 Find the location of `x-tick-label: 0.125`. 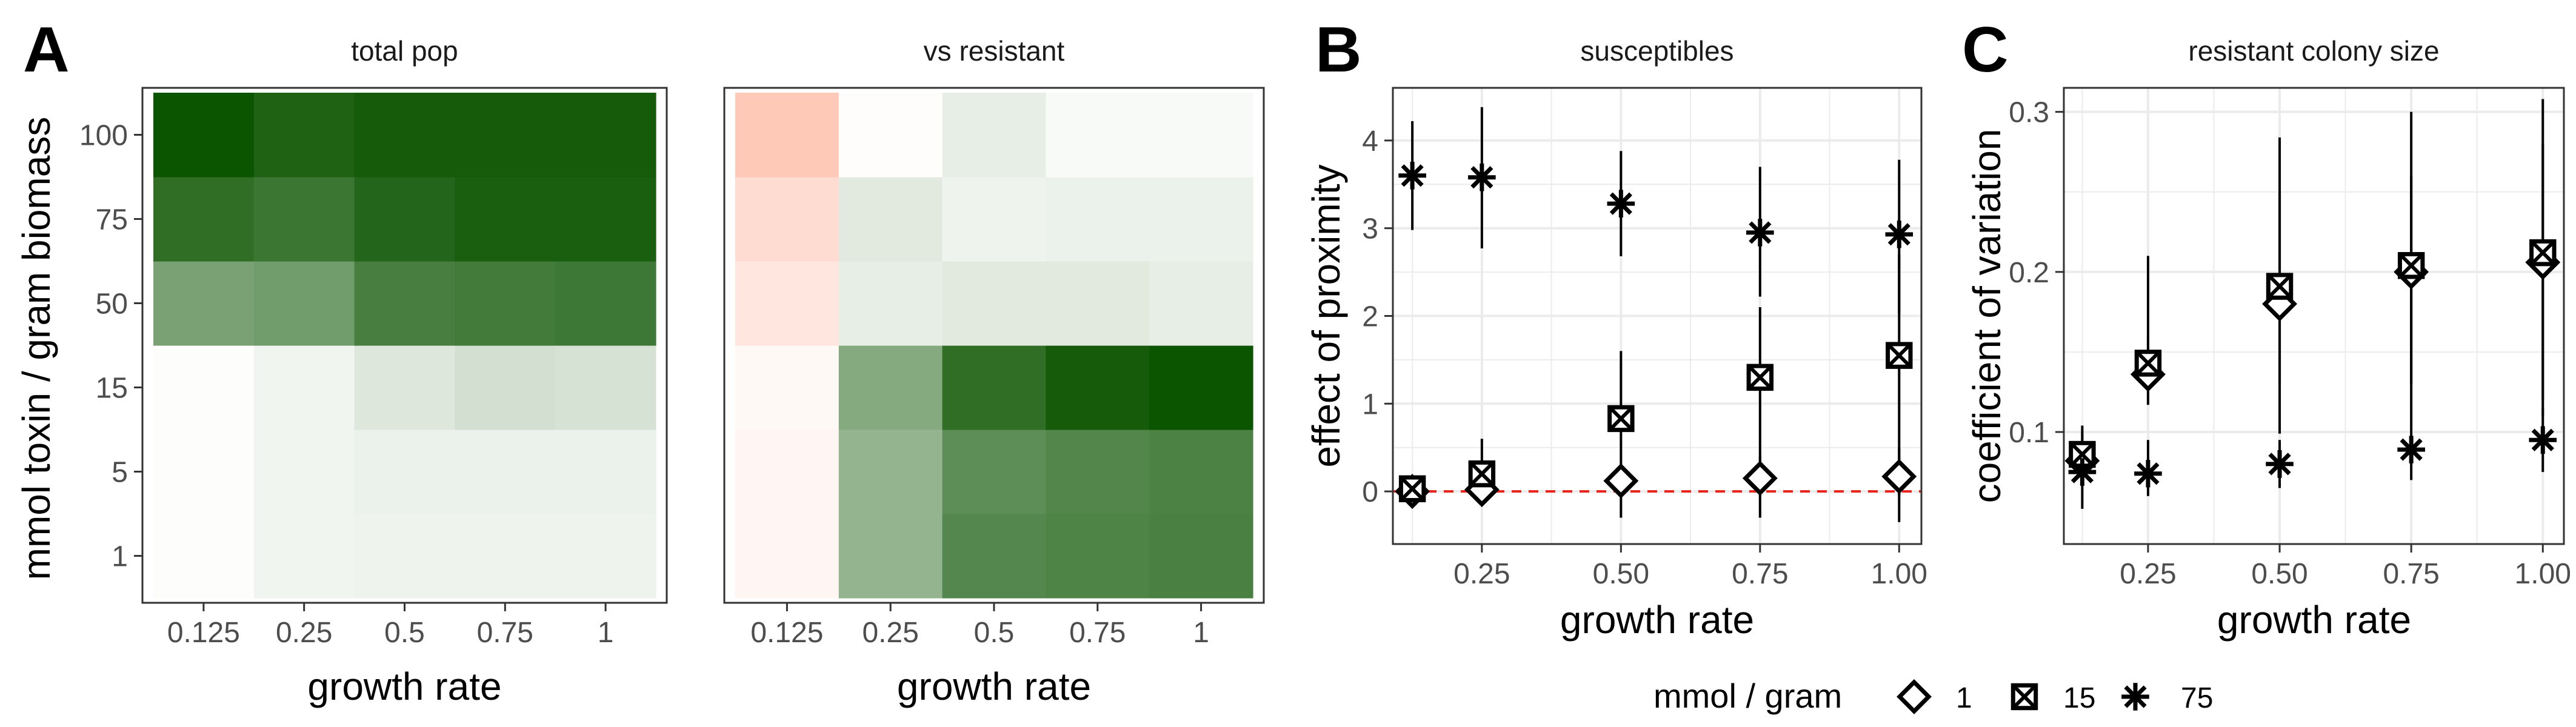

x-tick-label: 0.125 is located at coordinates (787, 633).